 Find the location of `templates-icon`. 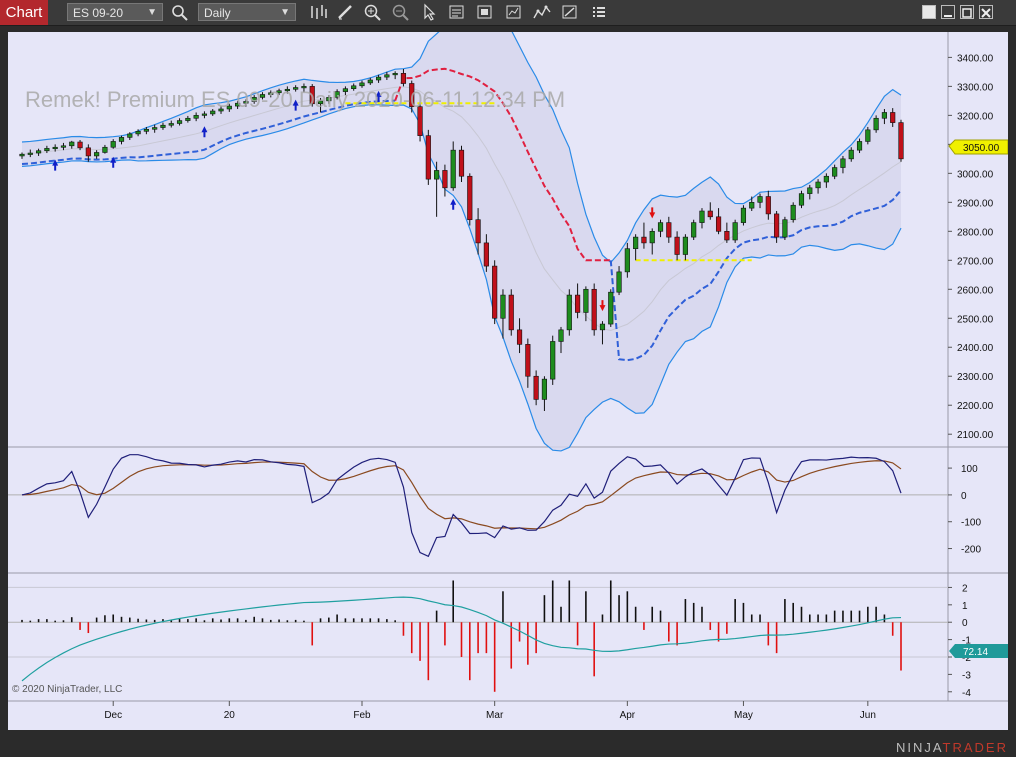

templates-icon is located at coordinates (599, 12).